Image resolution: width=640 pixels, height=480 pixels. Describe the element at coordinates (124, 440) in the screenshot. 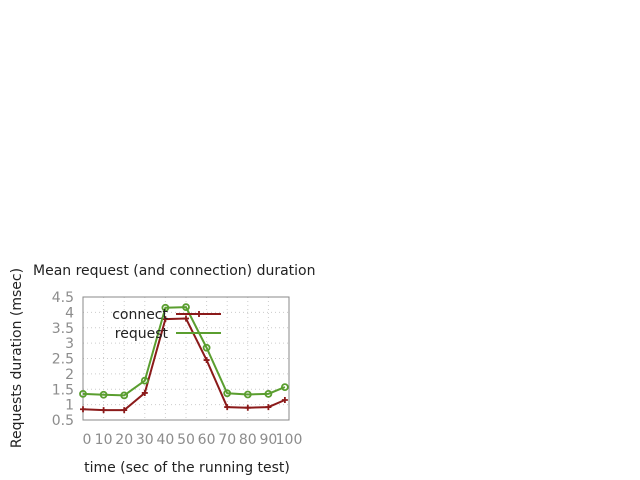

I see `x-tick-label: 20` at that location.